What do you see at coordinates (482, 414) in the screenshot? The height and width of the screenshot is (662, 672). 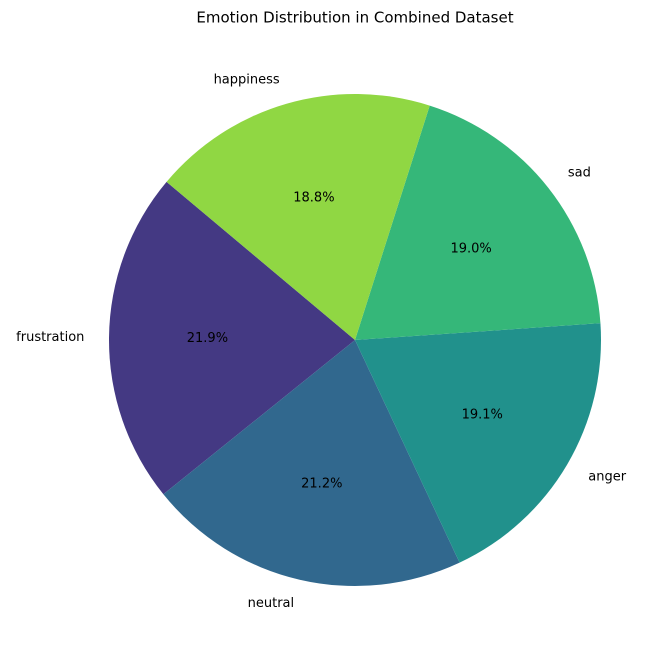 I see `percent-label: 19.1%` at bounding box center [482, 414].